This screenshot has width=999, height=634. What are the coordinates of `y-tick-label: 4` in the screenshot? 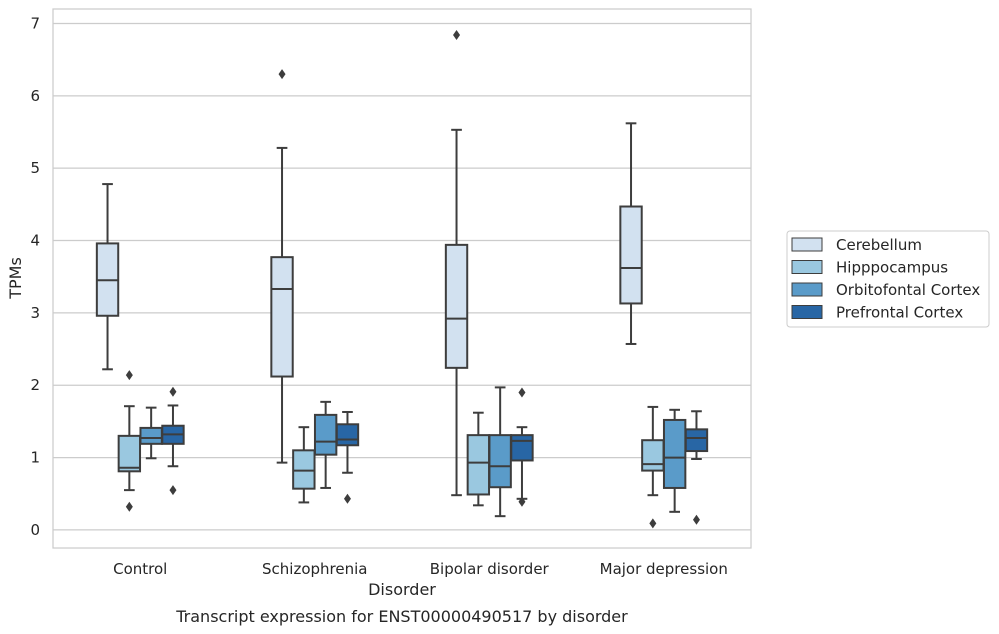 It's located at (35, 241).